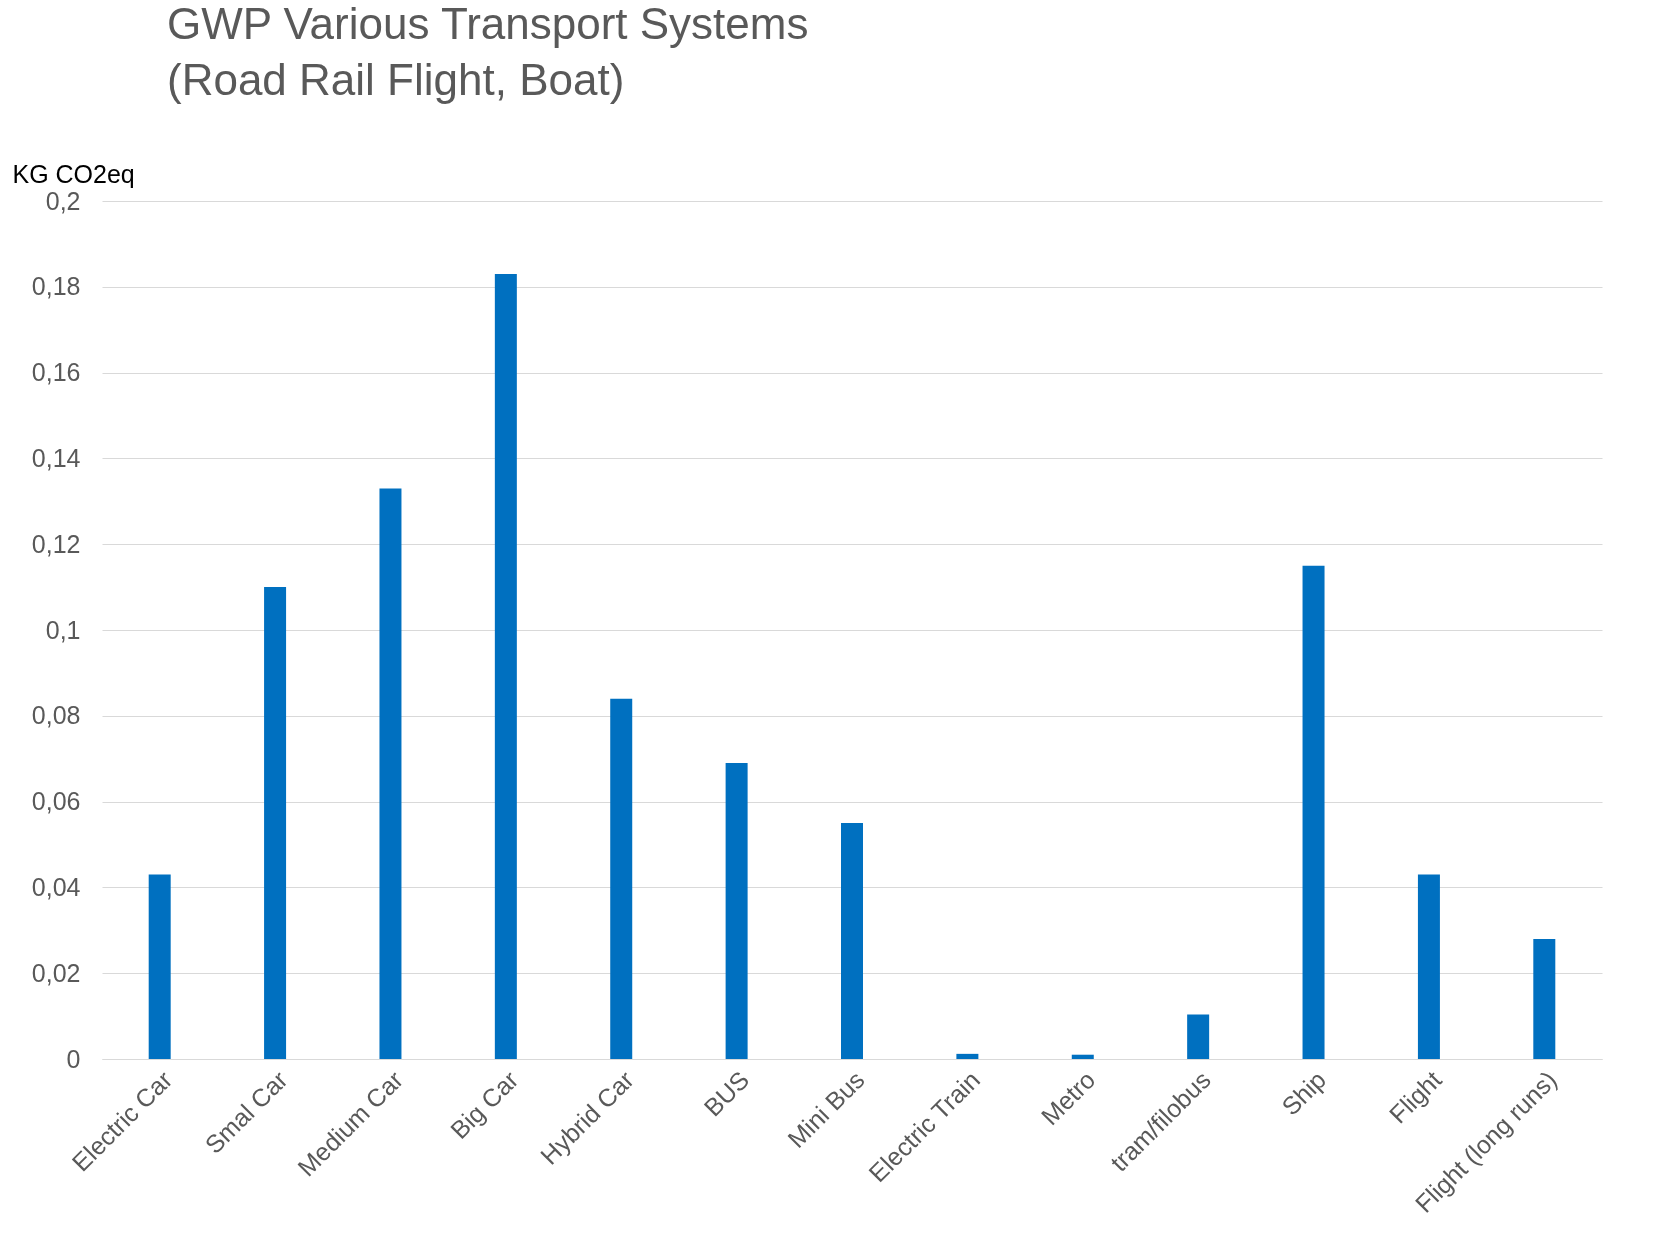 Image resolution: width=1670 pixels, height=1244 pixels. What do you see at coordinates (1304, 1093) in the screenshot?
I see `x-tick-label: Ship` at bounding box center [1304, 1093].